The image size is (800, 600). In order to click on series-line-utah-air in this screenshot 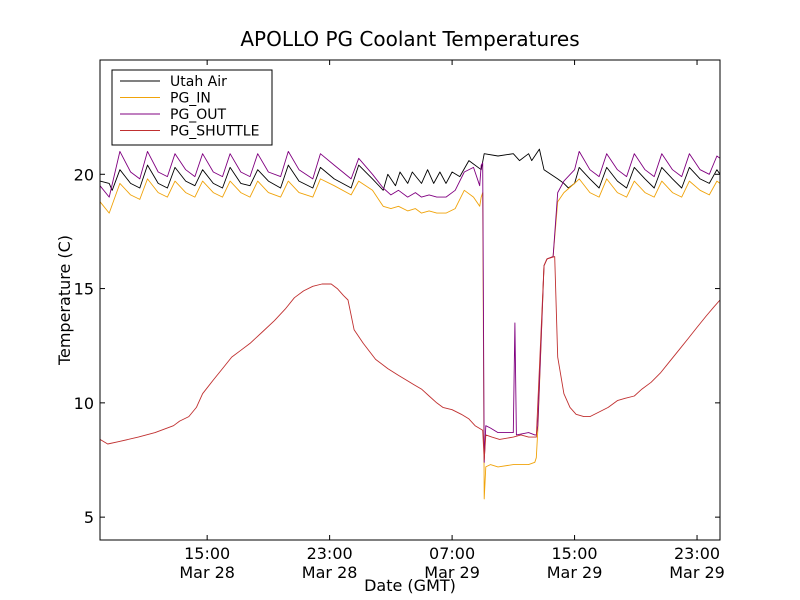, I will do `click(410, 169)`.